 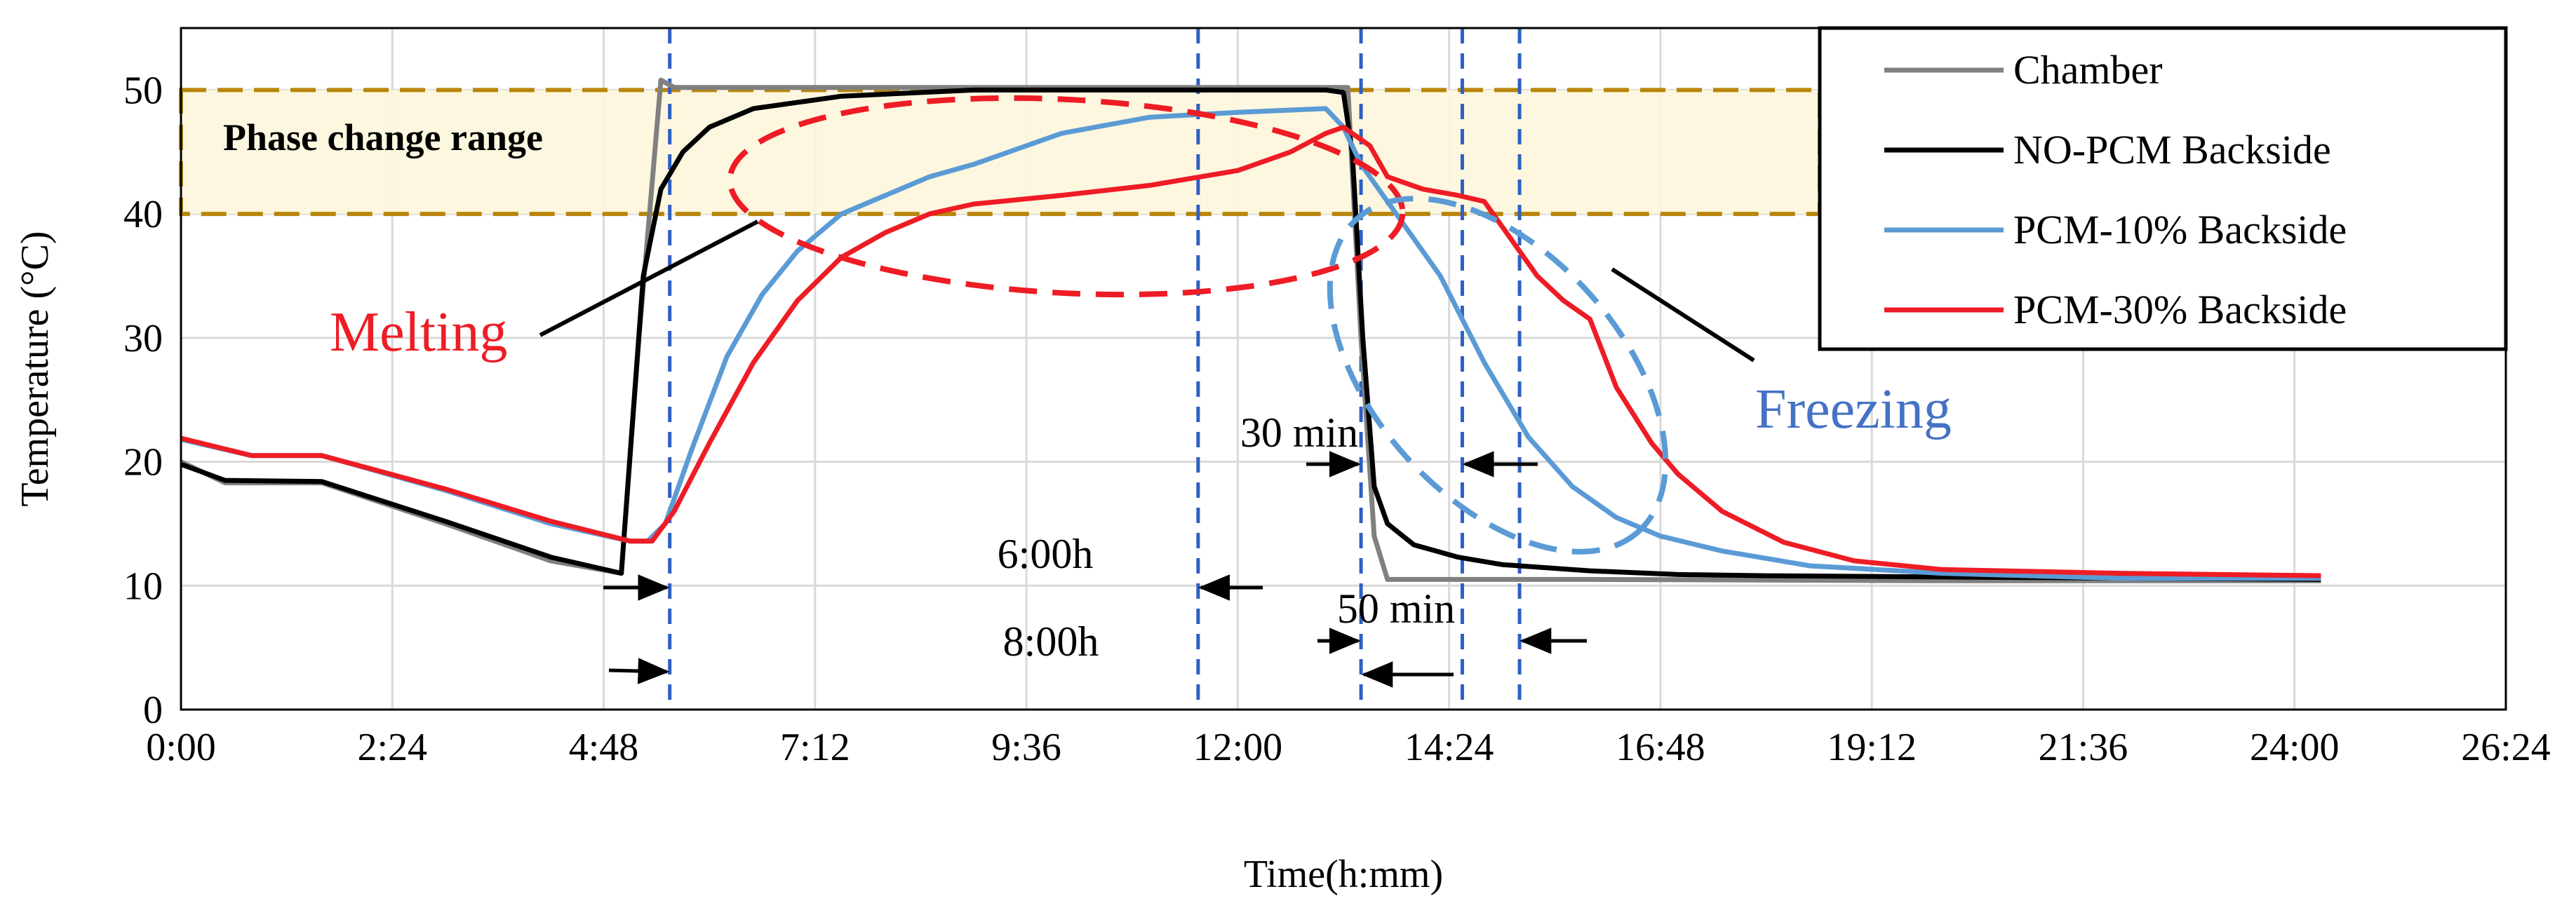 I want to click on y-axis-title: Temperature (°C), so click(x=35, y=368).